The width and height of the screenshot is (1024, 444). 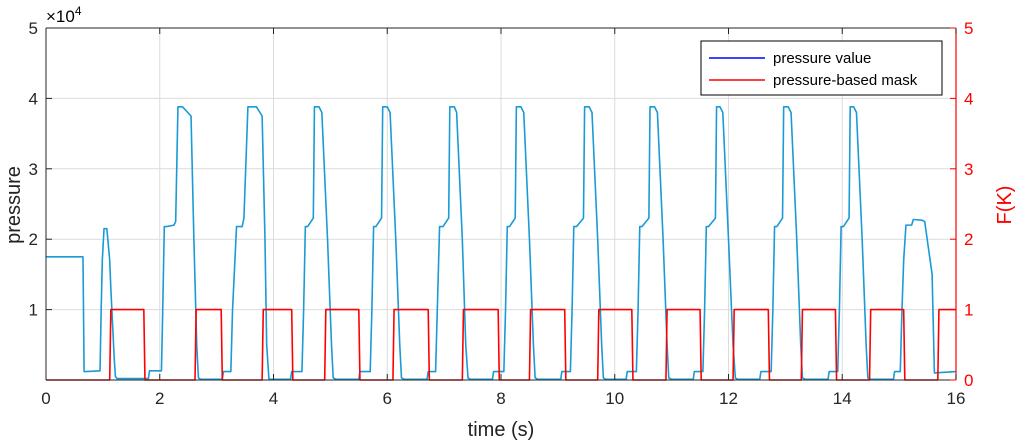 What do you see at coordinates (968, 310) in the screenshot?
I see `y-tick-label-right: 1` at bounding box center [968, 310].